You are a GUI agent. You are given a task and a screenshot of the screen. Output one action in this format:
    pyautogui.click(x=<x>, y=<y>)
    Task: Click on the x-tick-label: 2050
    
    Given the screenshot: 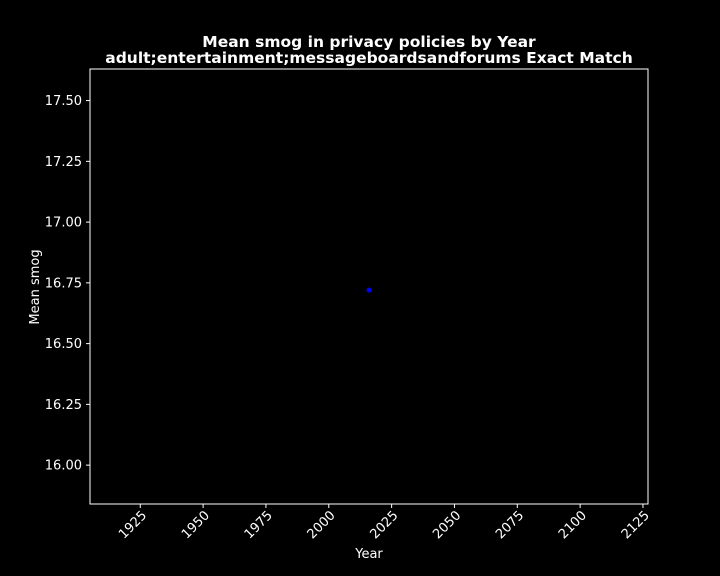 What is the action you would take?
    pyautogui.click(x=447, y=525)
    